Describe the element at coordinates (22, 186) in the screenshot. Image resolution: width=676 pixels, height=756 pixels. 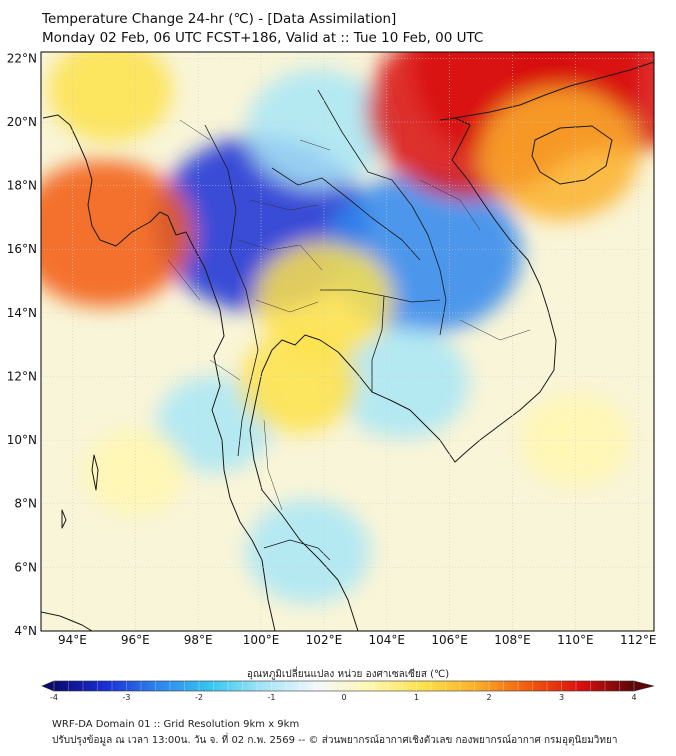
I see `lat-tick-label: 18°N` at that location.